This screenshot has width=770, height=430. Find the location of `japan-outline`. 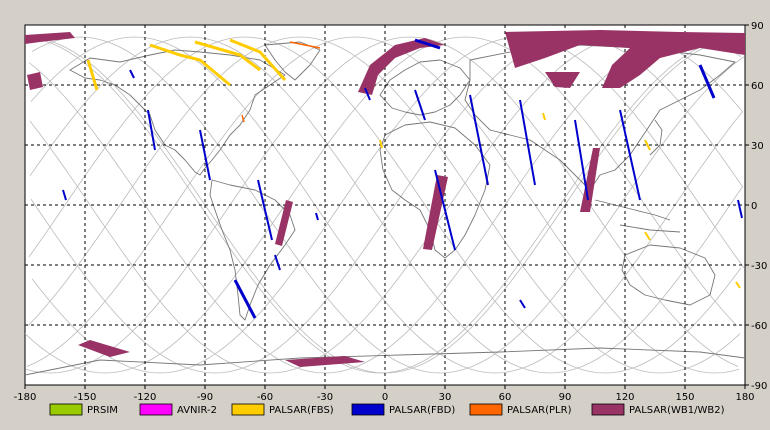

japan-outline is located at coordinates (656, 137).